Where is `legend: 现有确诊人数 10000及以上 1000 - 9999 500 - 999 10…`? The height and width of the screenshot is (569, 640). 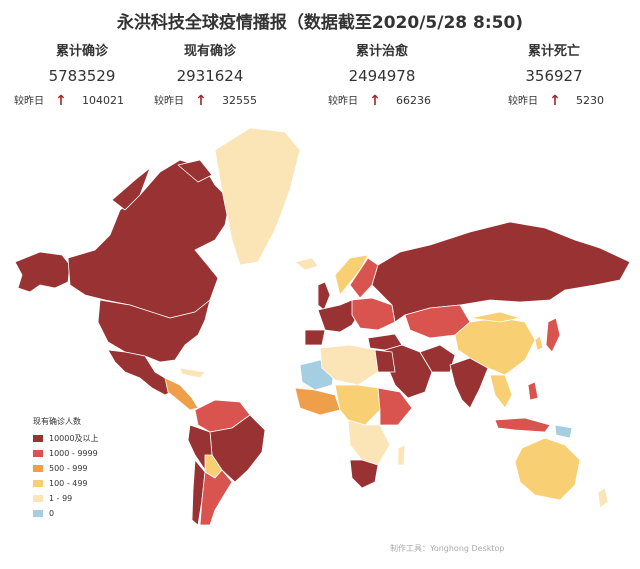
legend: 现有确诊人数 10000及以上 1000 - 9999 500 - 999 10… is located at coordinates (65, 468).